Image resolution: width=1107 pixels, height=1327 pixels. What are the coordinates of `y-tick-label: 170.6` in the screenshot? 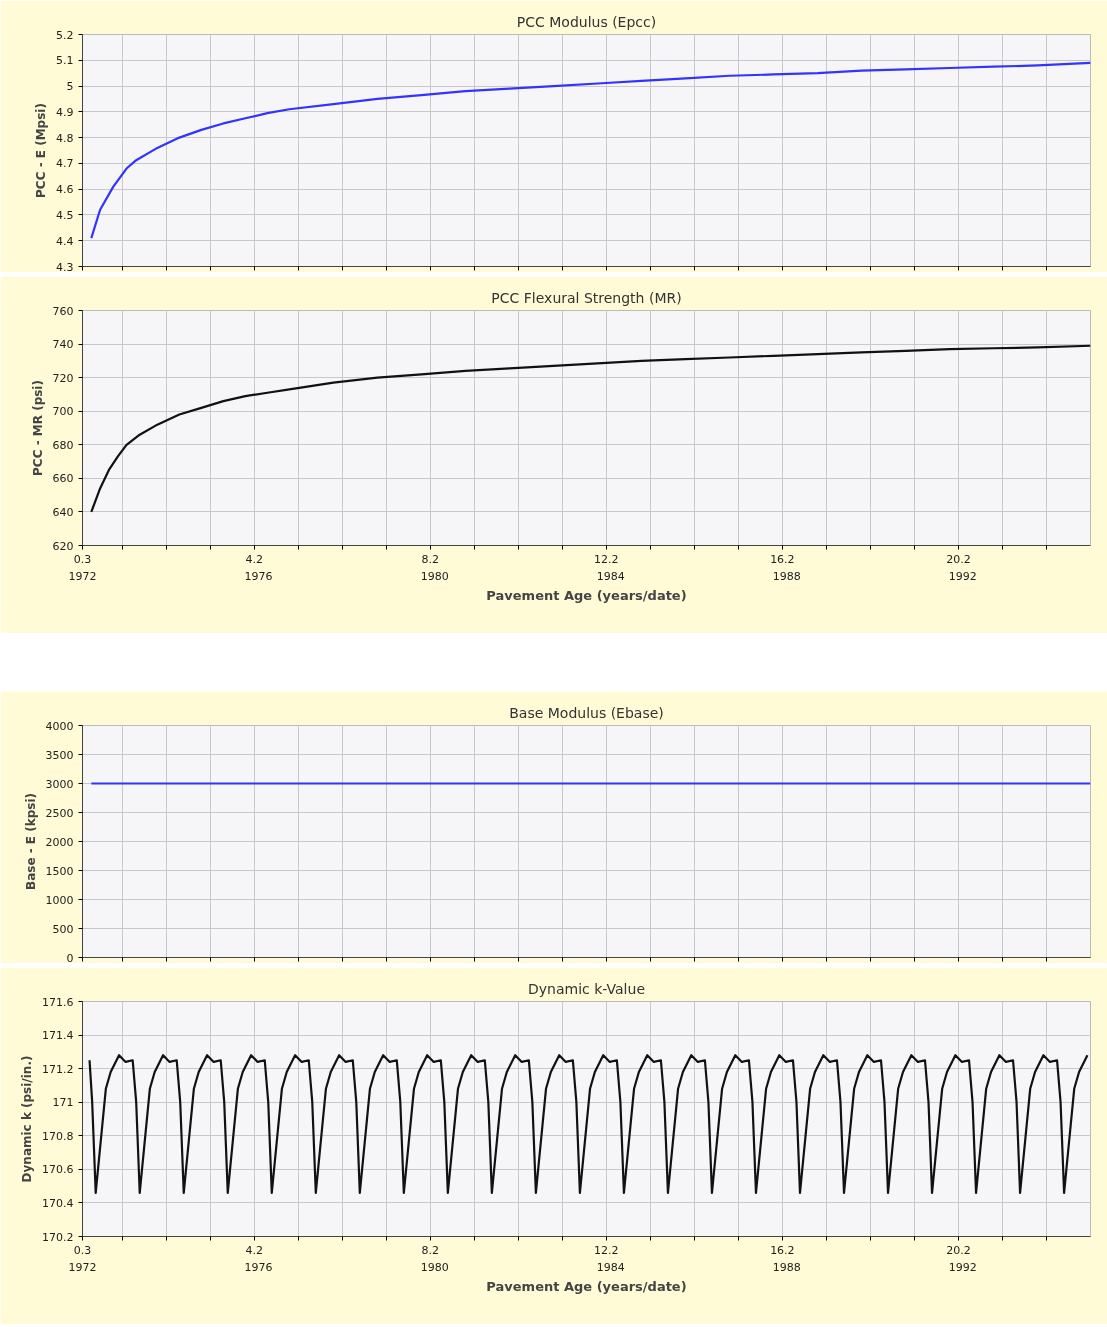 It's located at (58, 1170).